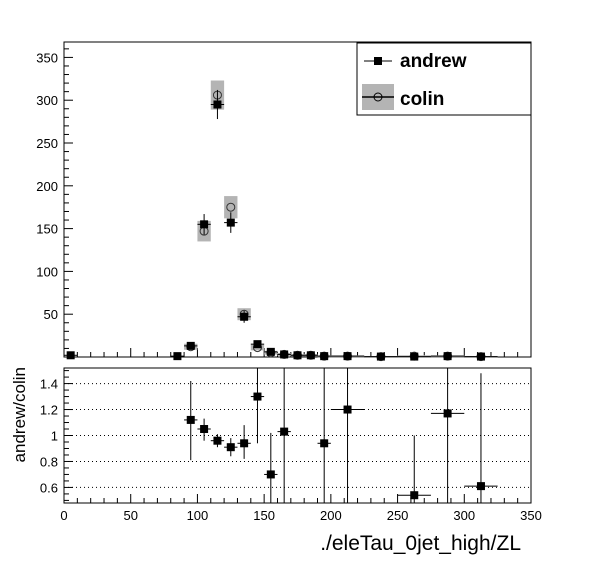 This screenshot has height=572, width=596. Describe the element at coordinates (130, 515) in the screenshot. I see `ratio-x-tick-label: 50` at that location.